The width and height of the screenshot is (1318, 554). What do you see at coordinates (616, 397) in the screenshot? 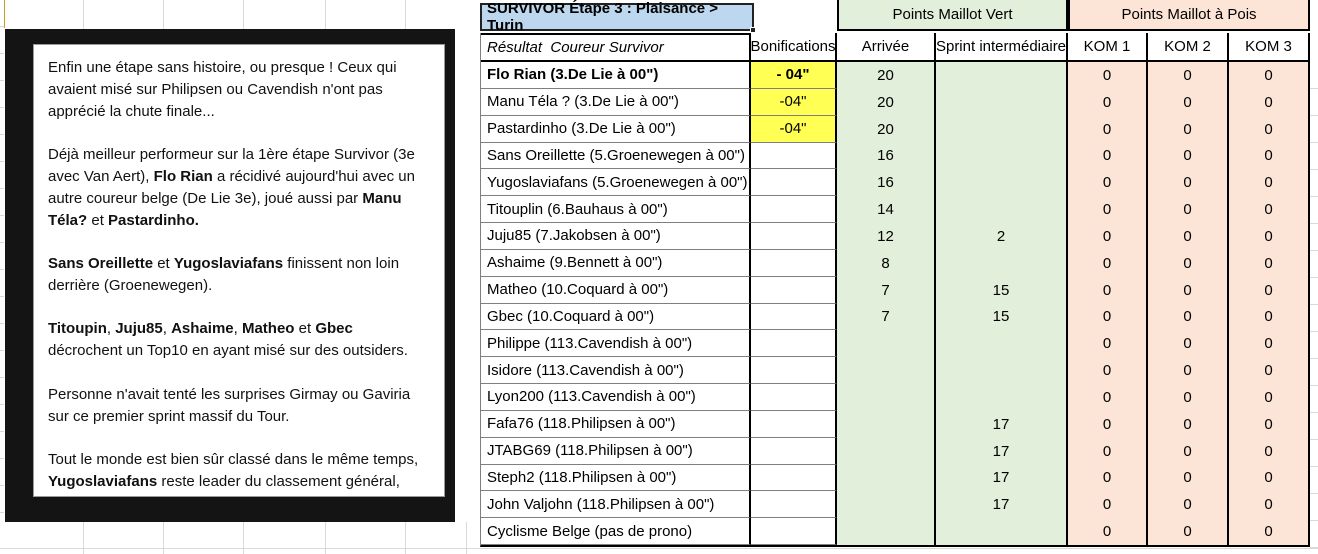
I see `cell-name: Lyon200 (113.Cavendish à 00")` at bounding box center [616, 397].